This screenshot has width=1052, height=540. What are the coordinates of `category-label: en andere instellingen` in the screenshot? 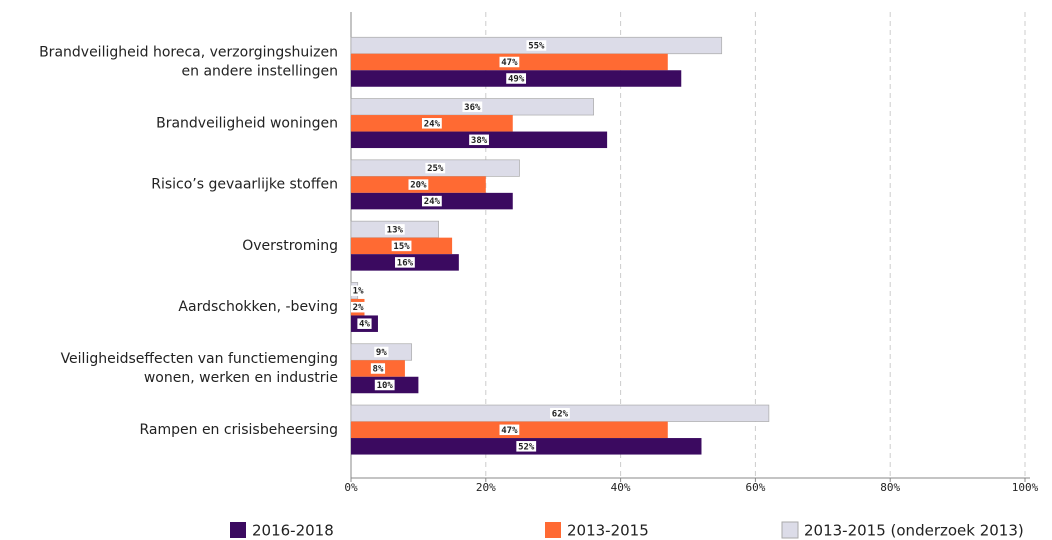 It's located at (260, 72).